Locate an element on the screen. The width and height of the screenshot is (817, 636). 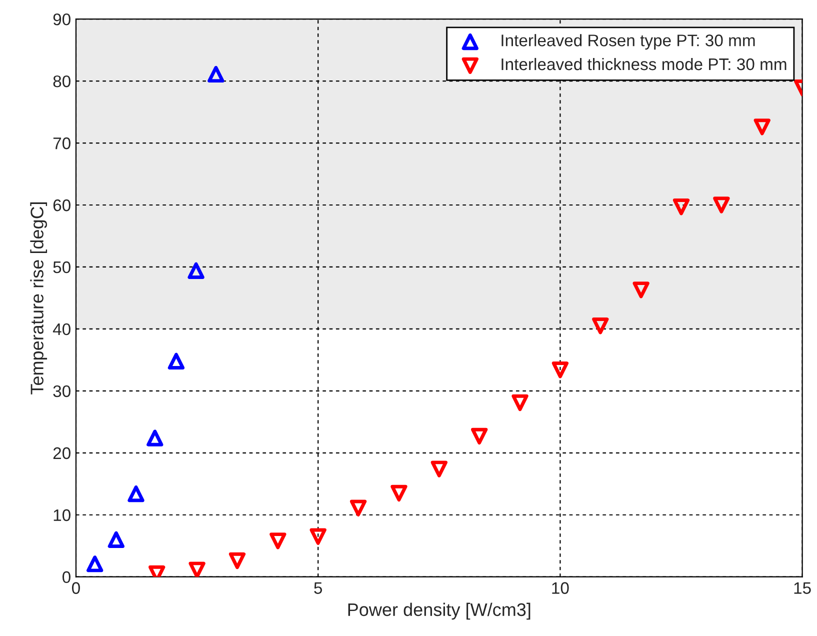
y-tick-label: 80 is located at coordinates (61, 81).